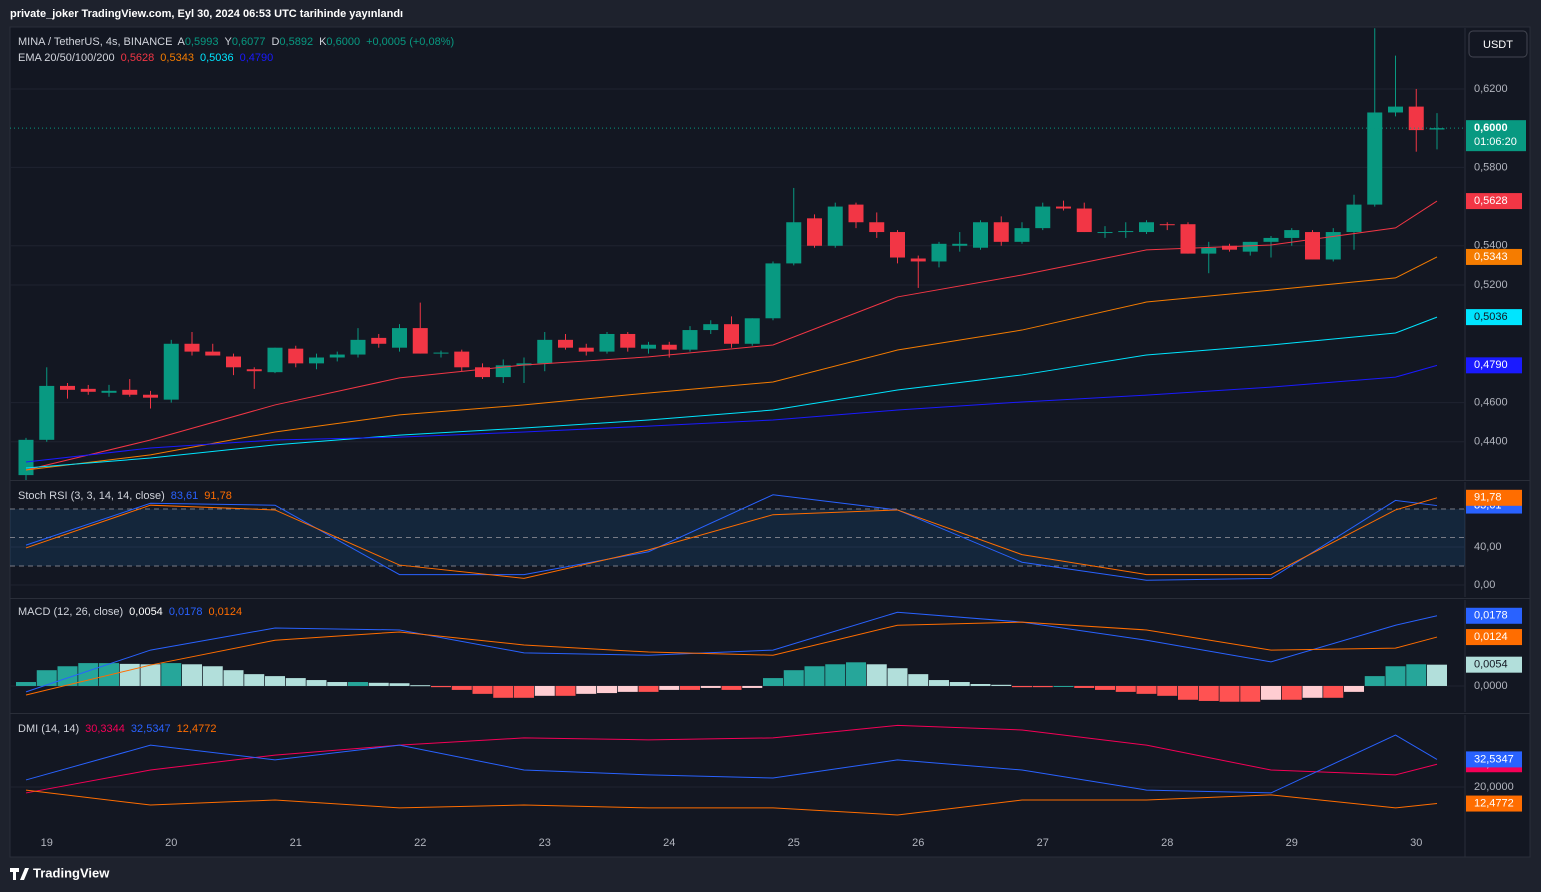  I want to click on legend-title: MINA / TetherUS, 4s, BINANCE, so click(95, 42).